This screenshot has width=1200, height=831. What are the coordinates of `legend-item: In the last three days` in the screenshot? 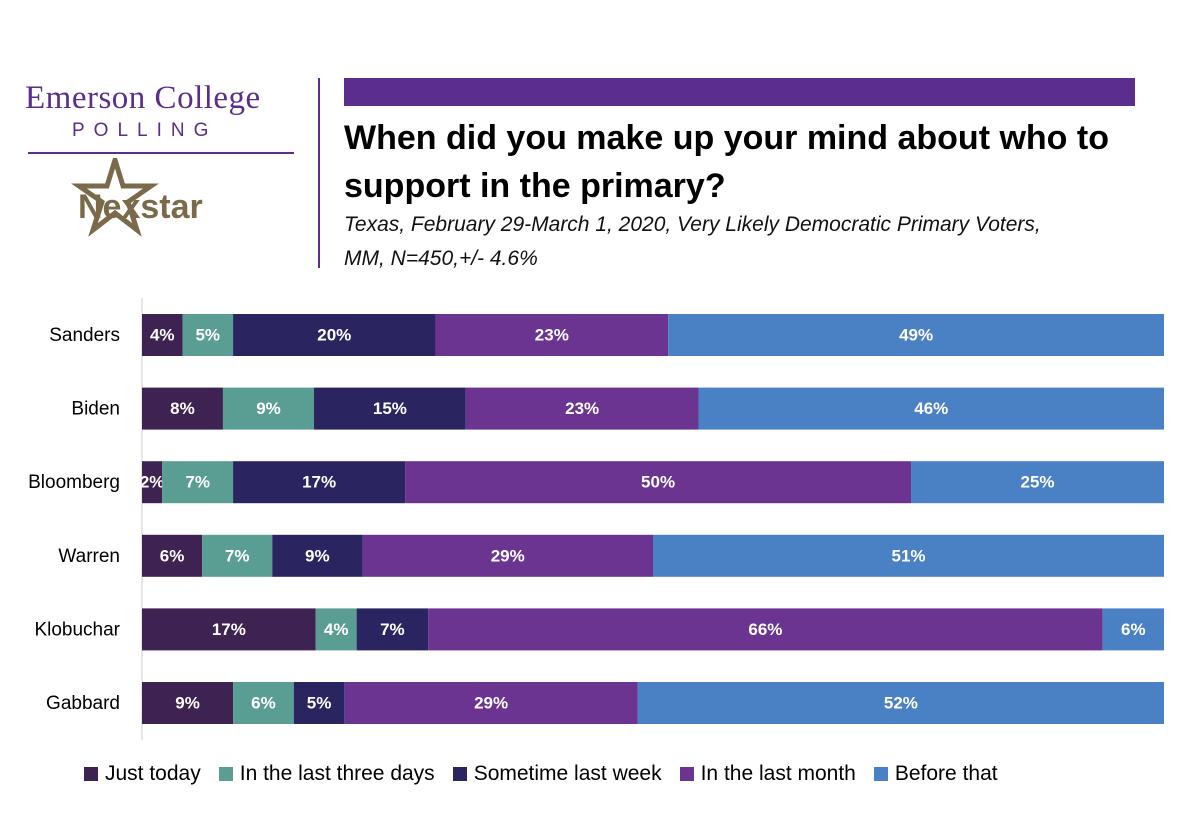 It's located at (326, 774).